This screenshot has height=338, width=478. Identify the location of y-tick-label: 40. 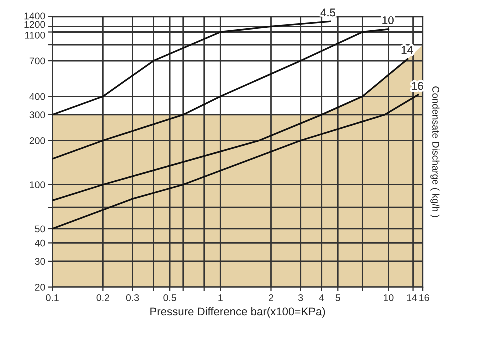
(40, 243).